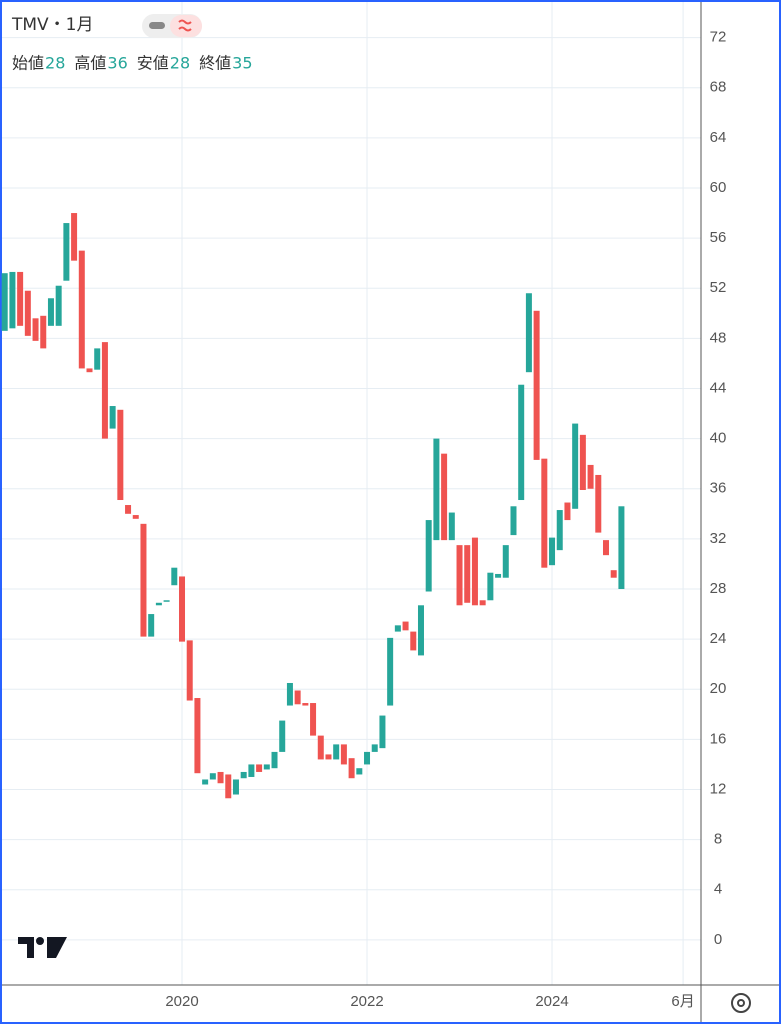  What do you see at coordinates (718, 538) in the screenshot?
I see `y-tick-label: 32` at bounding box center [718, 538].